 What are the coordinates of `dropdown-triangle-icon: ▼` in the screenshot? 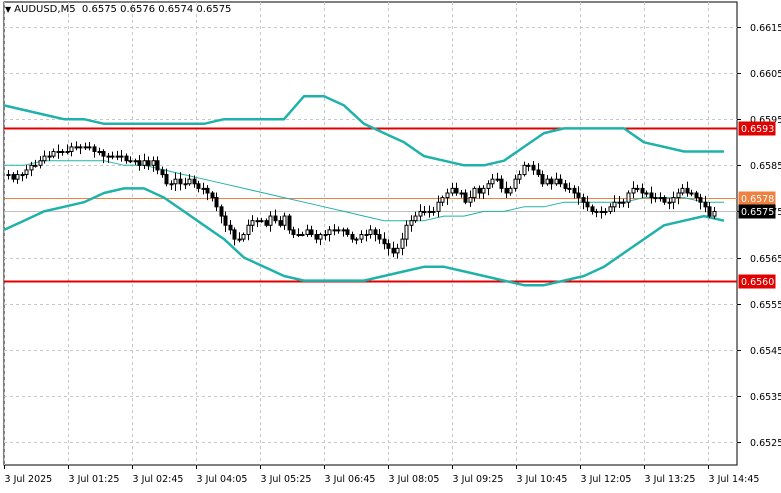 It's located at (8, 9).